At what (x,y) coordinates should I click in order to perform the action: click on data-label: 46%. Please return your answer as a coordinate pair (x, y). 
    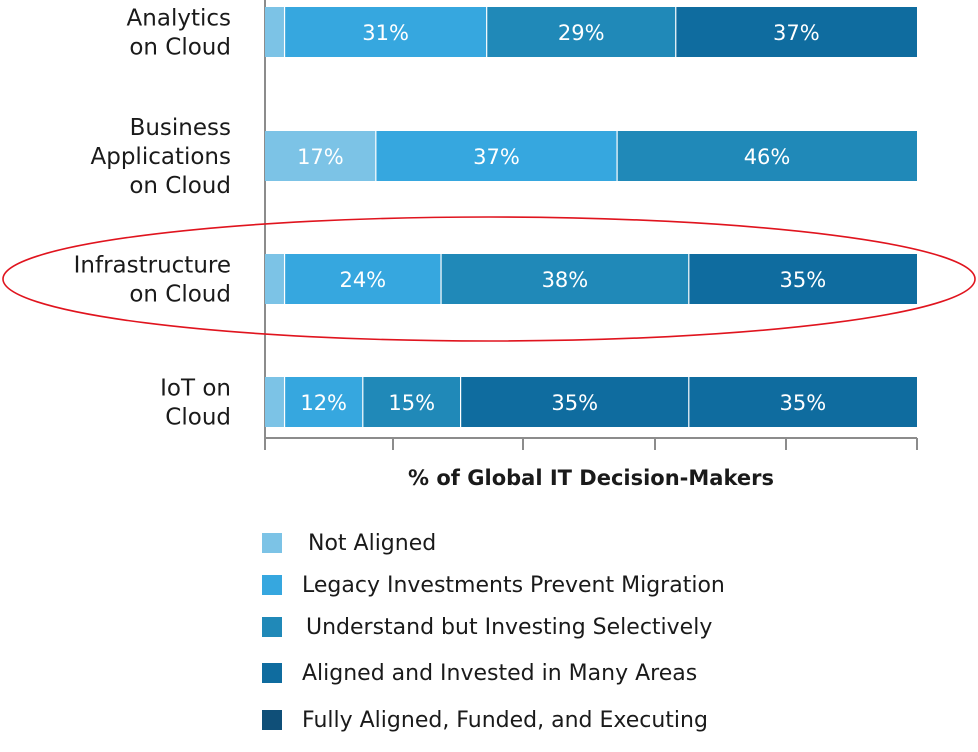
    Looking at the image, I should click on (767, 157).